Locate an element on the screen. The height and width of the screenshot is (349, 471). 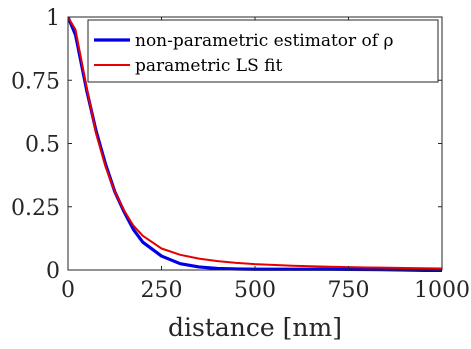
legend-label: non-parametric estimator of ρ is located at coordinates (264, 41).